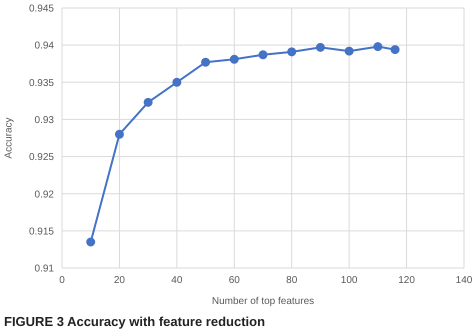 The height and width of the screenshot is (333, 474). What do you see at coordinates (44, 46) in the screenshot?
I see `y-tick-label: 0.94` at bounding box center [44, 46].